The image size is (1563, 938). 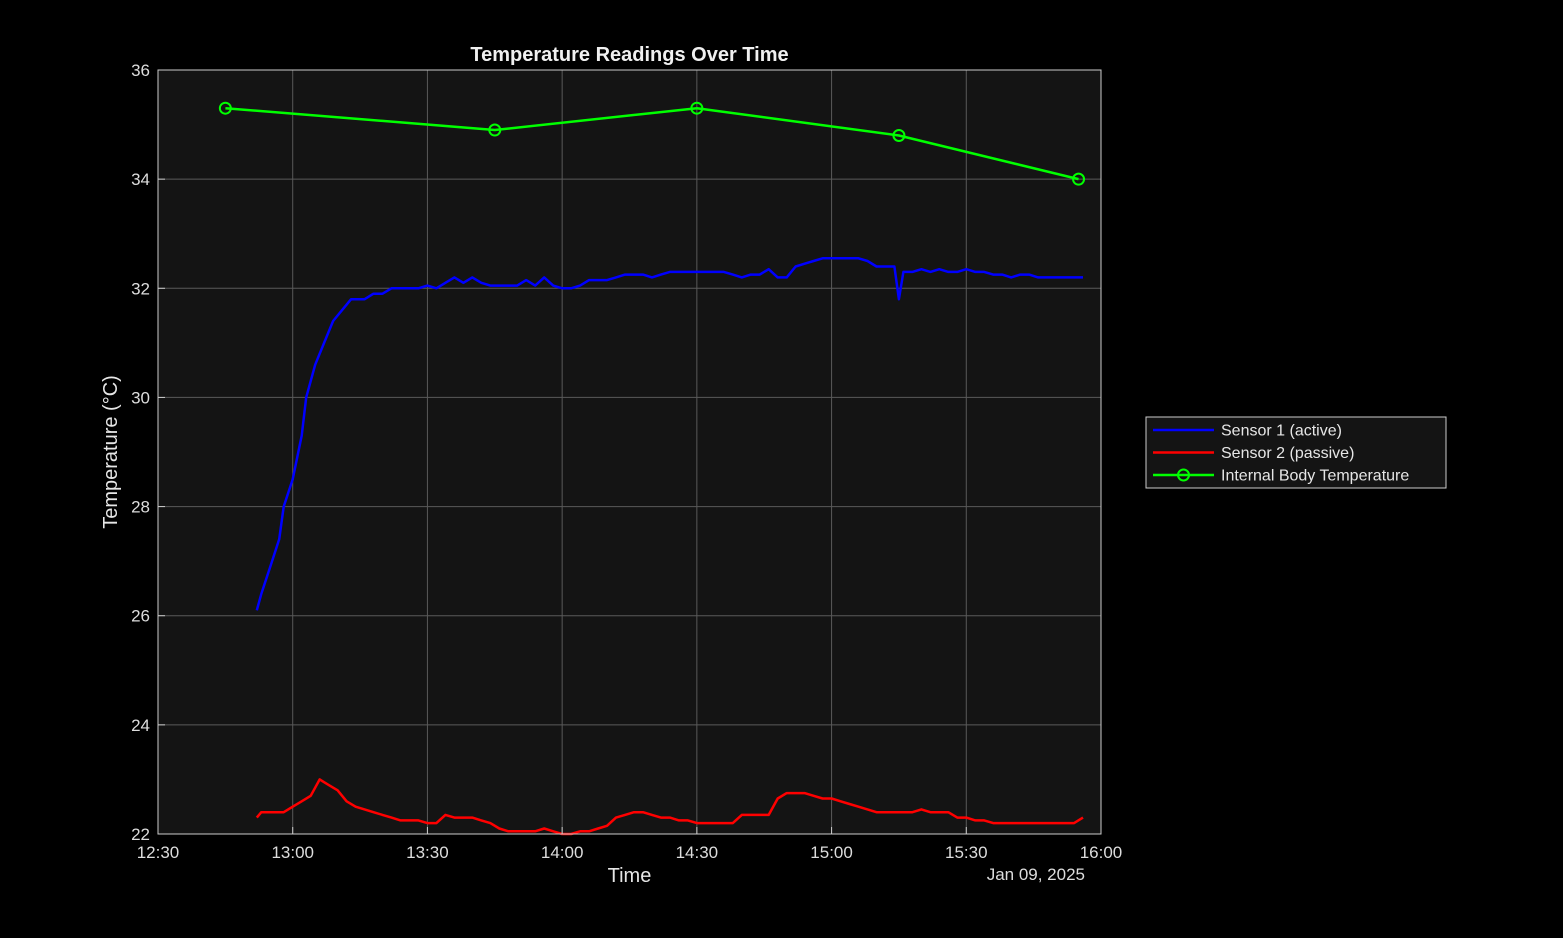 What do you see at coordinates (140, 834) in the screenshot?
I see `y-tick-label: 22` at bounding box center [140, 834].